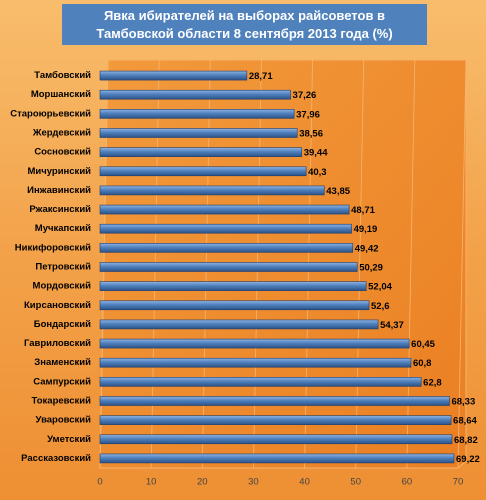 The image size is (486, 500). I want to click on x-tick-label: 10, so click(151, 482).